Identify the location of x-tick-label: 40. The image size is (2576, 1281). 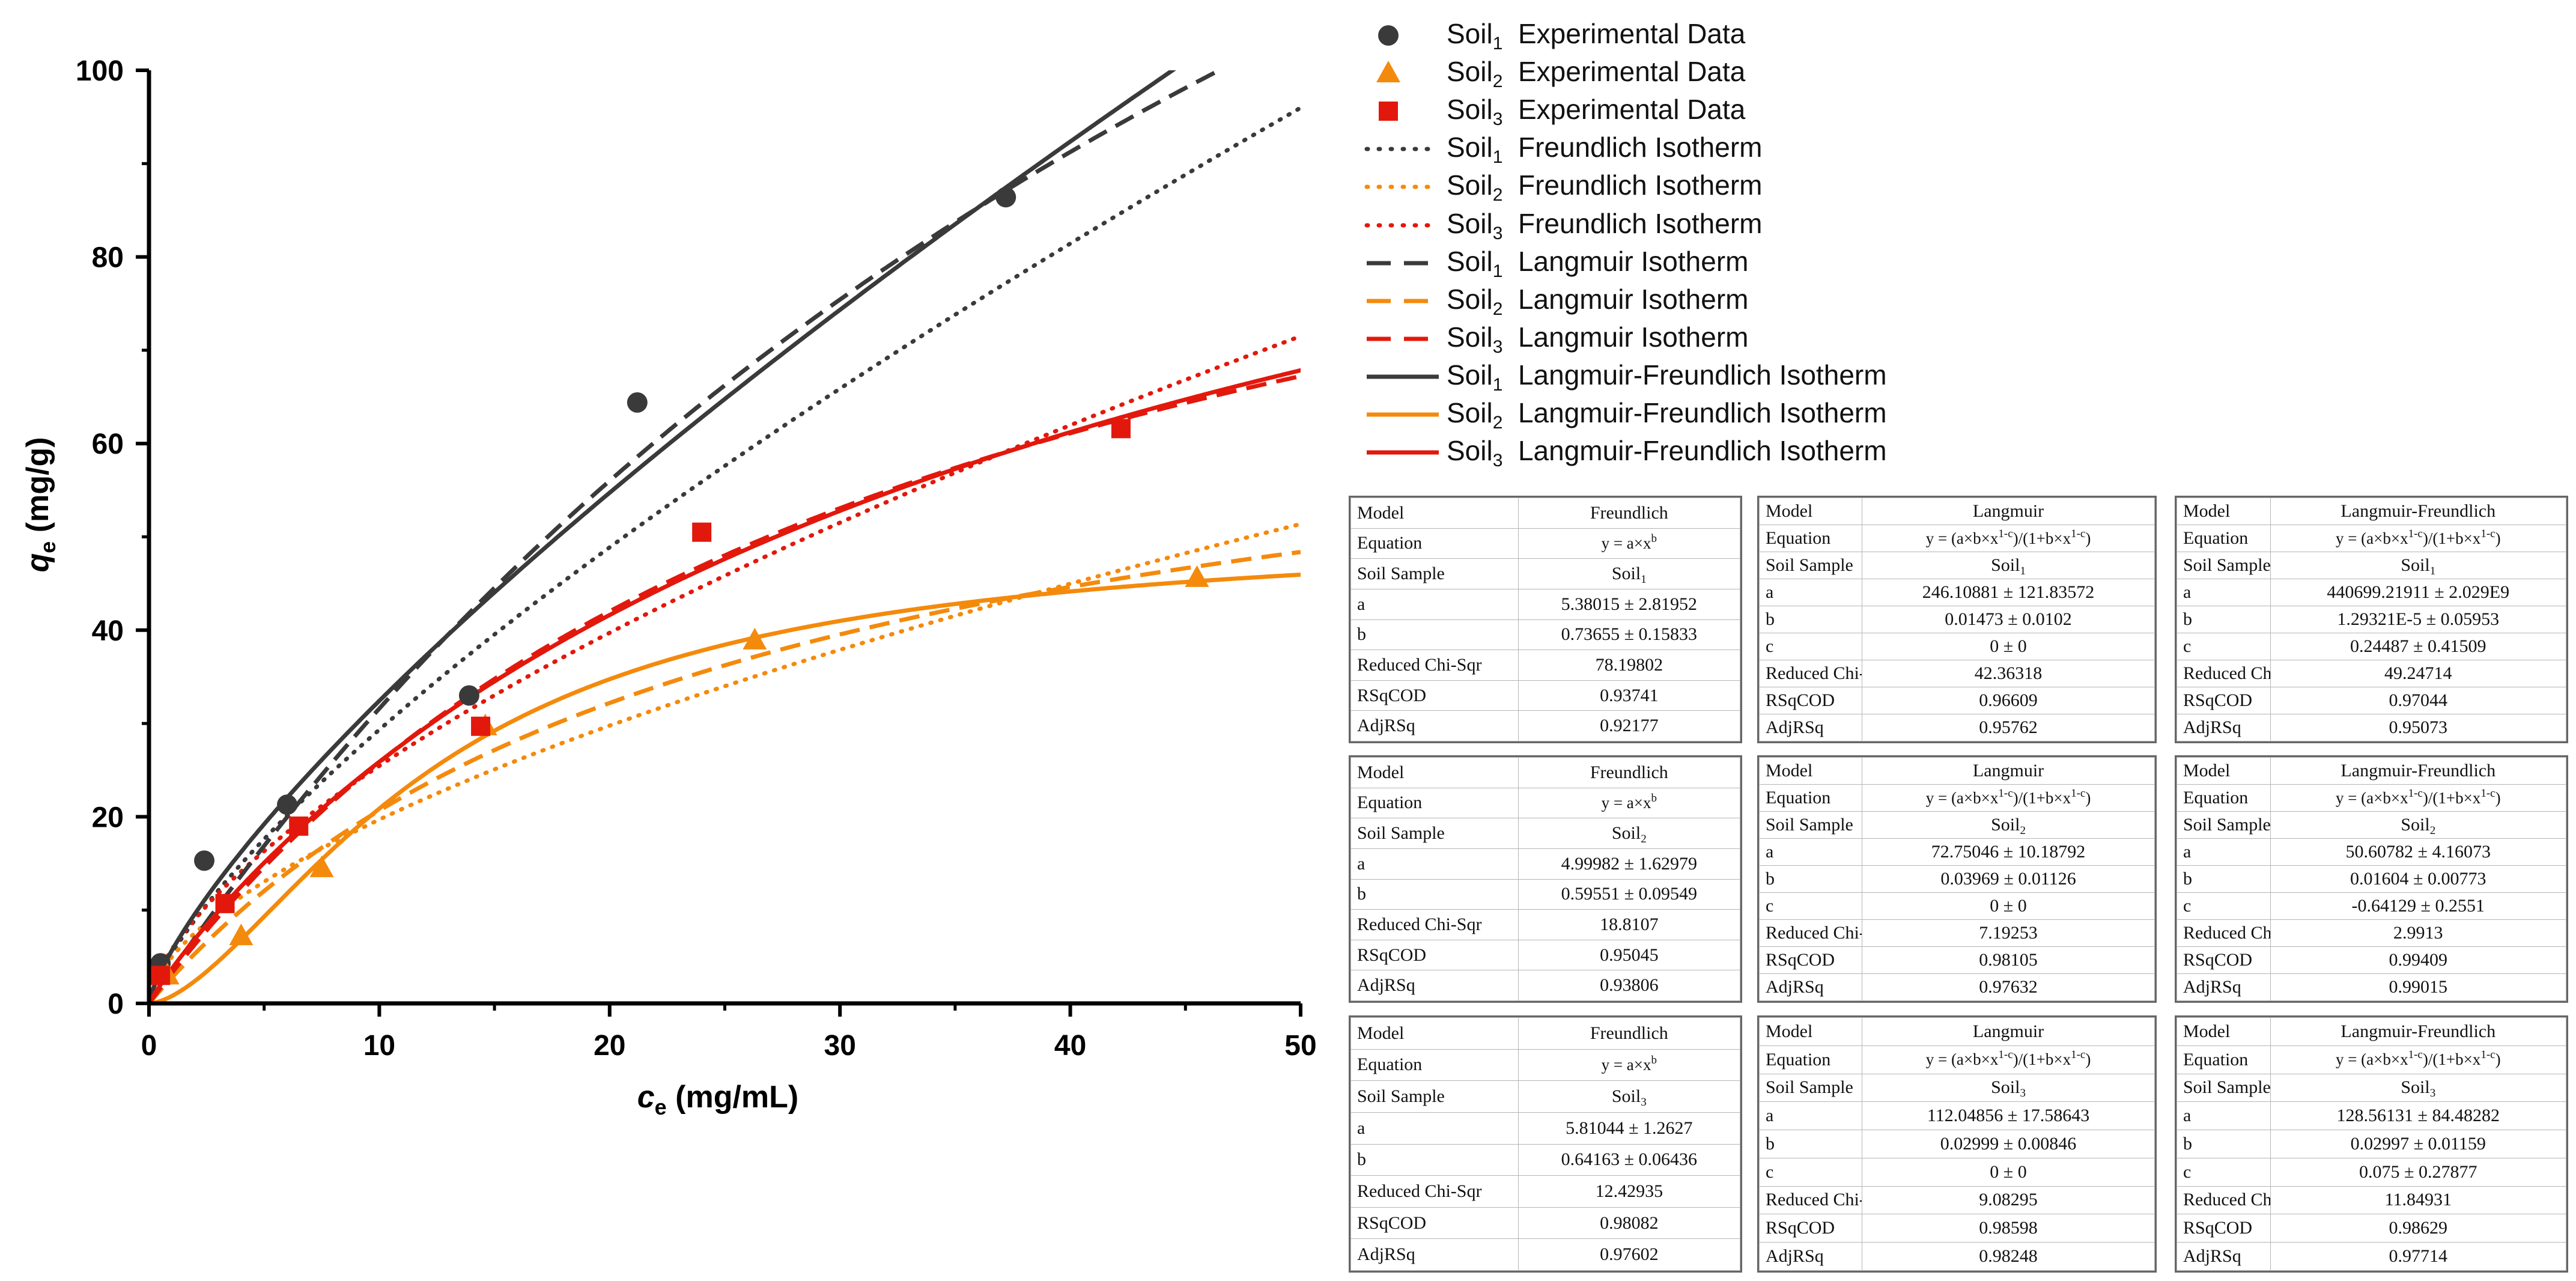
(1070, 1046).